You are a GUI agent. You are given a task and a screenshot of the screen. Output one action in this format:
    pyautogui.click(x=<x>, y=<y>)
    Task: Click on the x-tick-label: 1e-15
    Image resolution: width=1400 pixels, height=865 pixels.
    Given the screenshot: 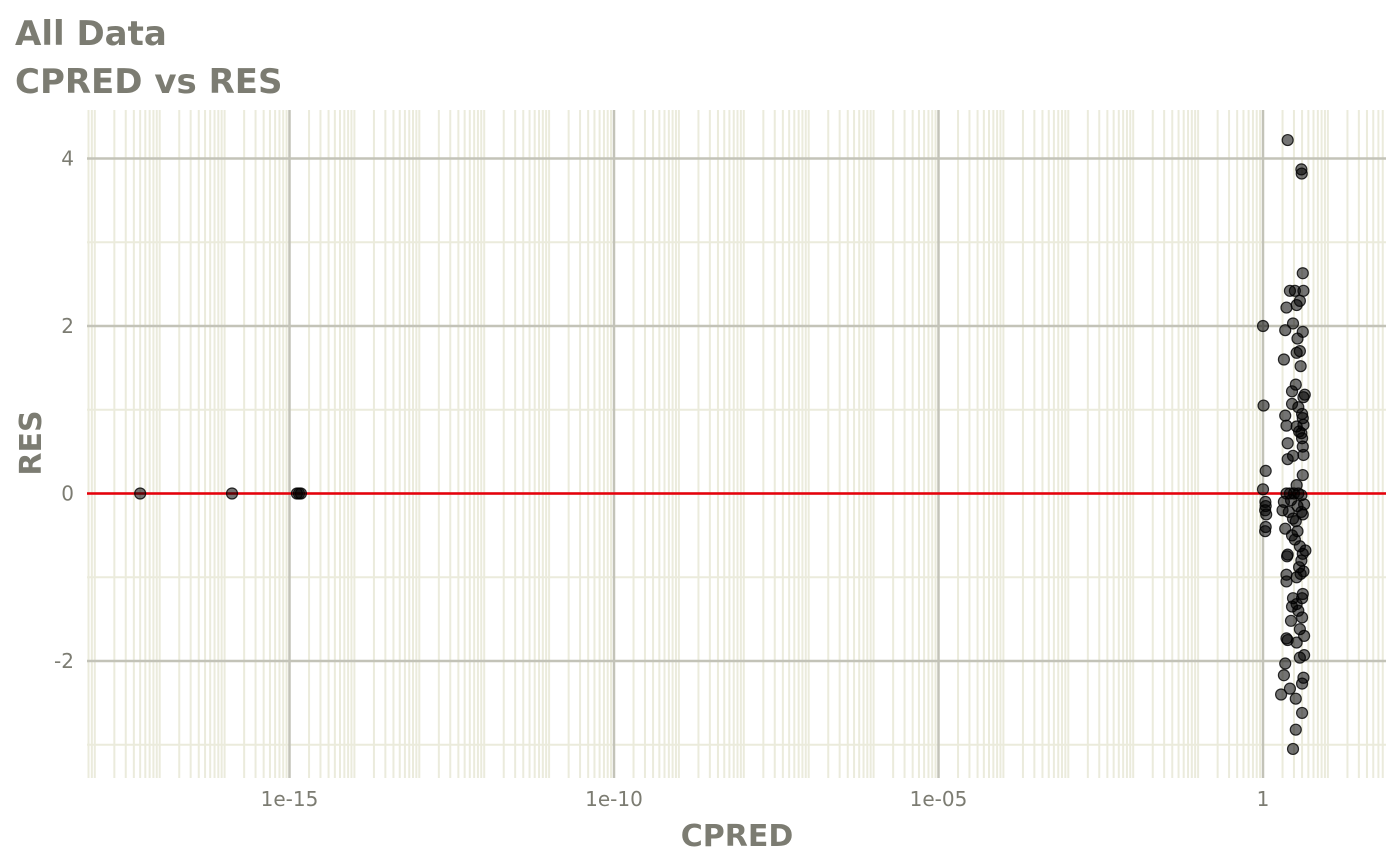 What is the action you would take?
    pyautogui.click(x=290, y=799)
    